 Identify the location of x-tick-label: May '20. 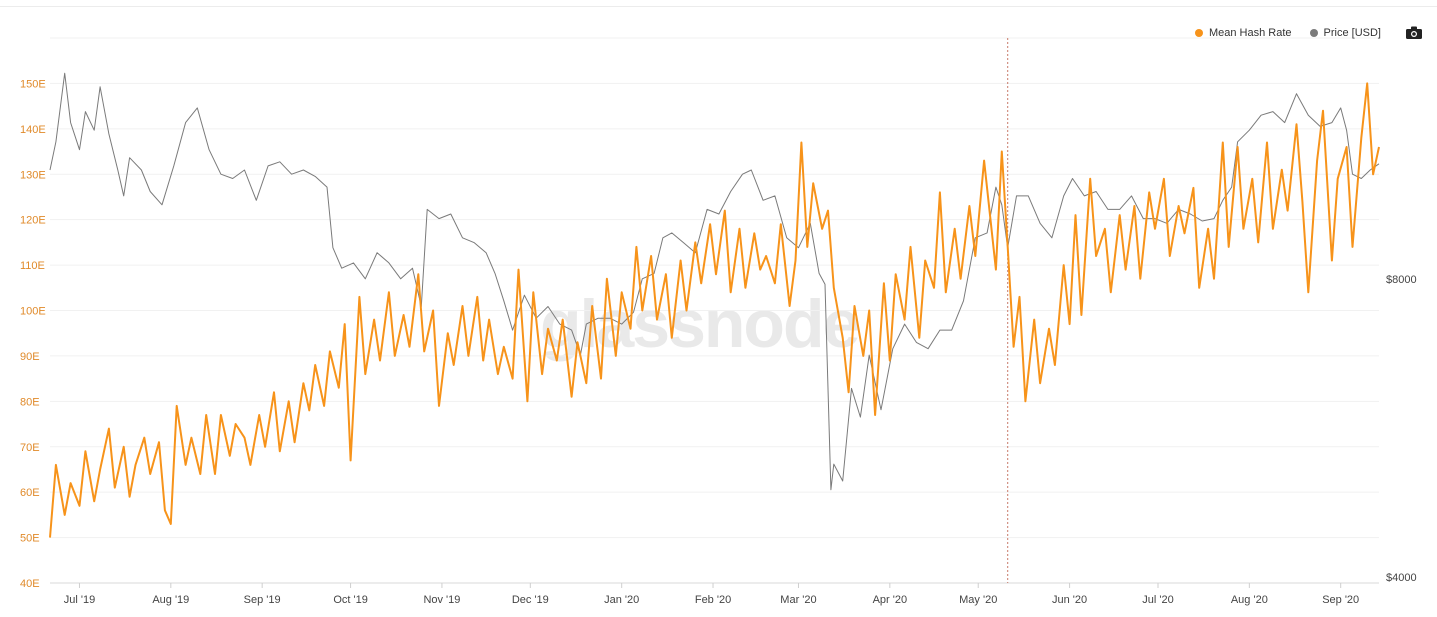
(978, 600).